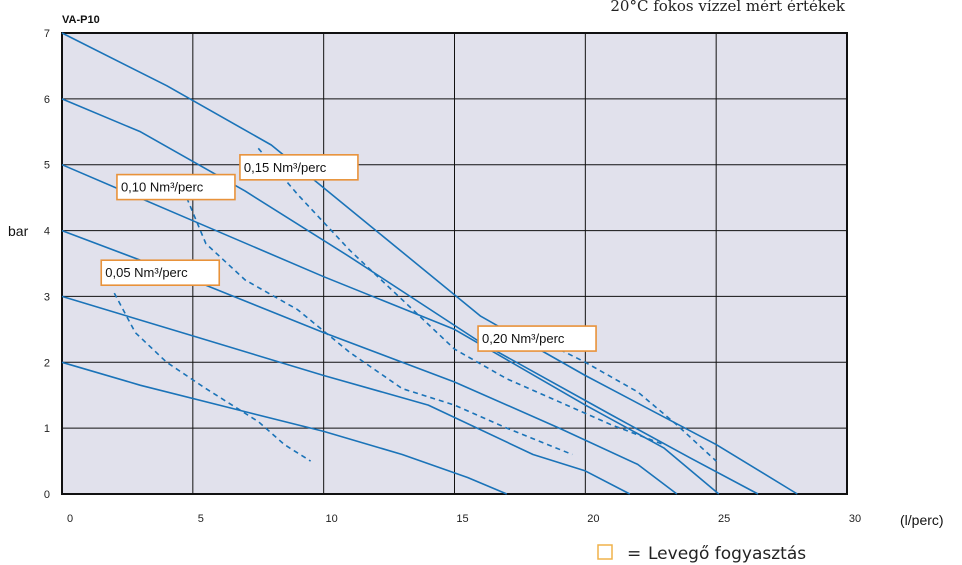 The width and height of the screenshot is (962, 565). What do you see at coordinates (70, 519) in the screenshot?
I see `x-tick-label: 0` at bounding box center [70, 519].